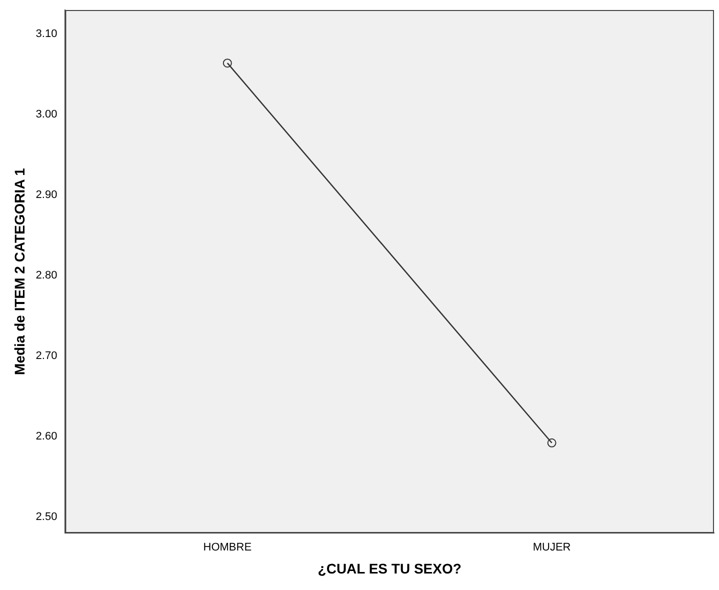  I want to click on y-axis-title: Media de ITEM 2 CATEGORIA 1, so click(19, 271).